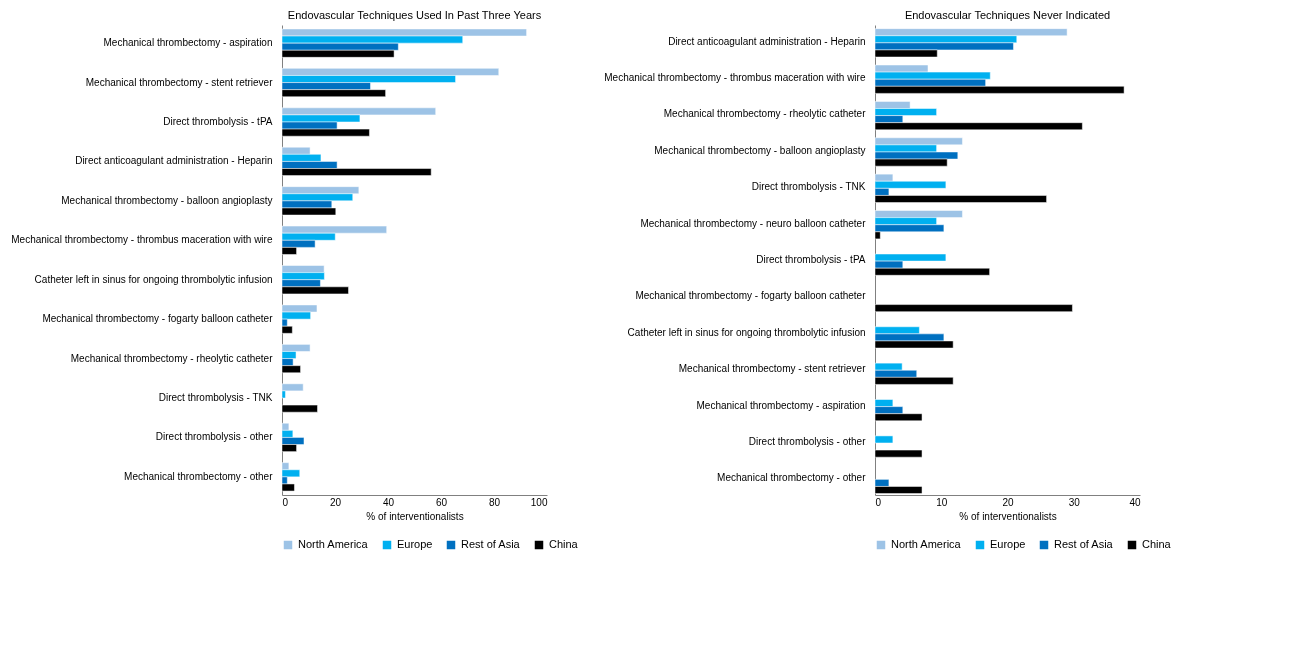 This screenshot has width=1292, height=647. What do you see at coordinates (1007, 15) in the screenshot?
I see `chart-title: Endovascular Techniques Never Indicated` at bounding box center [1007, 15].